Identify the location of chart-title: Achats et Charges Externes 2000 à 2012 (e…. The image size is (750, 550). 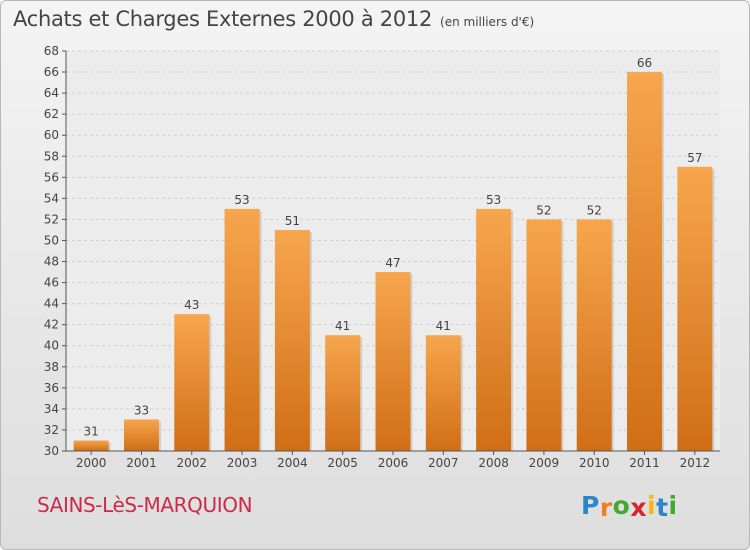
(273, 19).